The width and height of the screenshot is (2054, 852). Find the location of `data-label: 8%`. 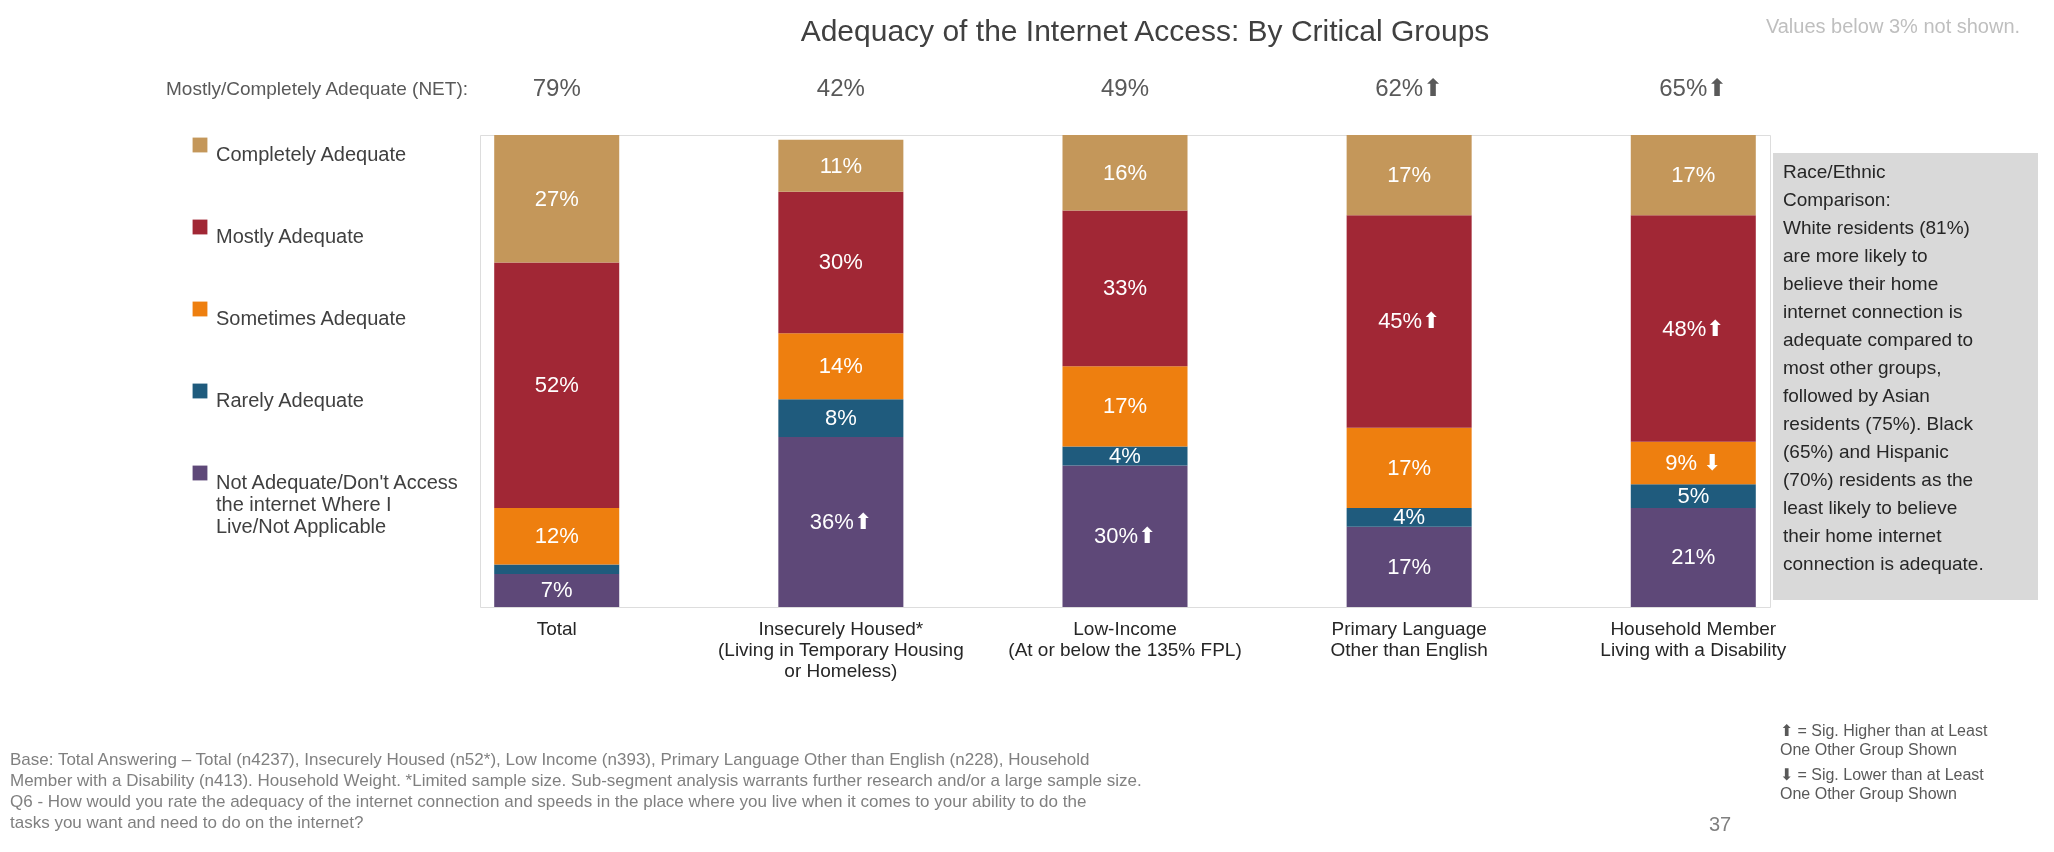

data-label: 8% is located at coordinates (840, 418).